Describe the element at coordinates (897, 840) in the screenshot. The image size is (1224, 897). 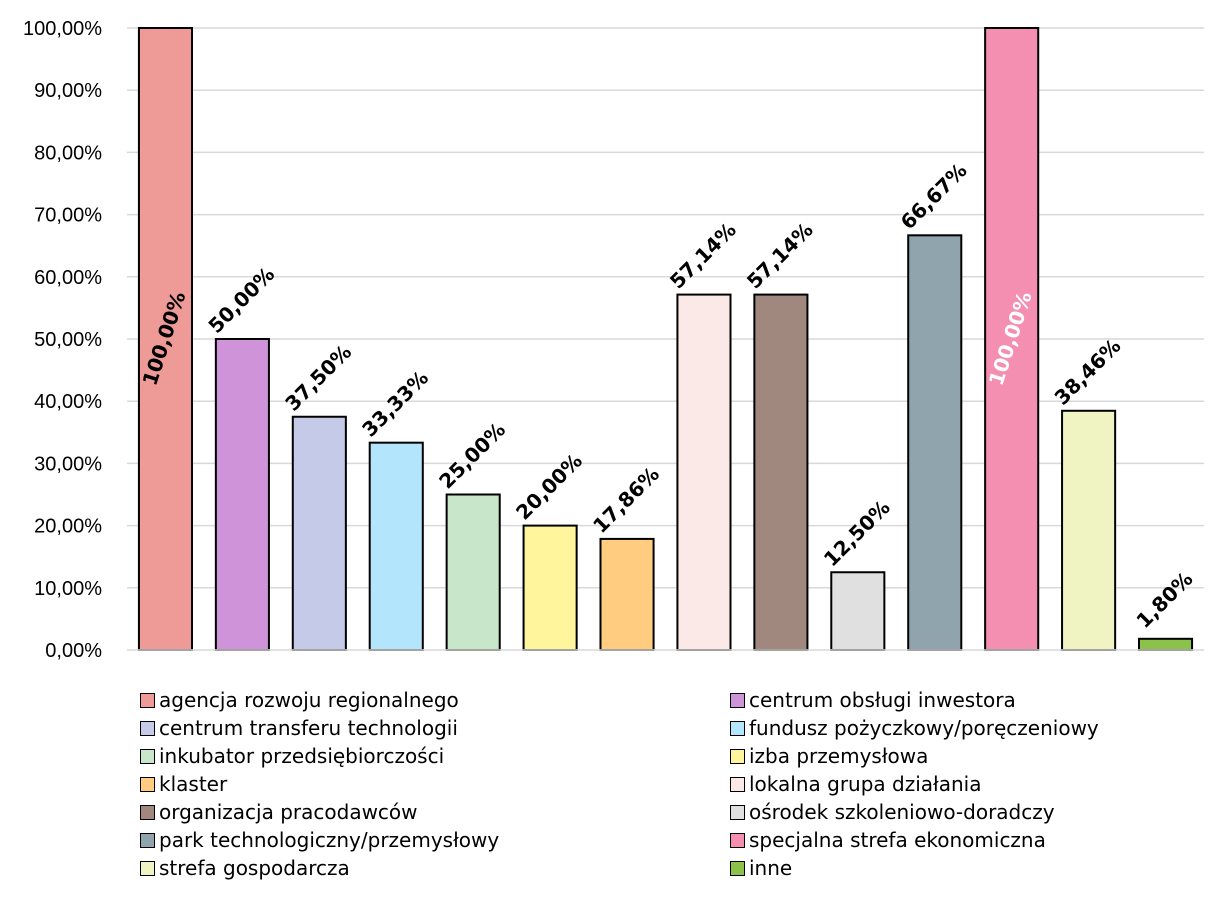
I see `legend-label: specjalna strefa ekonomiczna` at that location.